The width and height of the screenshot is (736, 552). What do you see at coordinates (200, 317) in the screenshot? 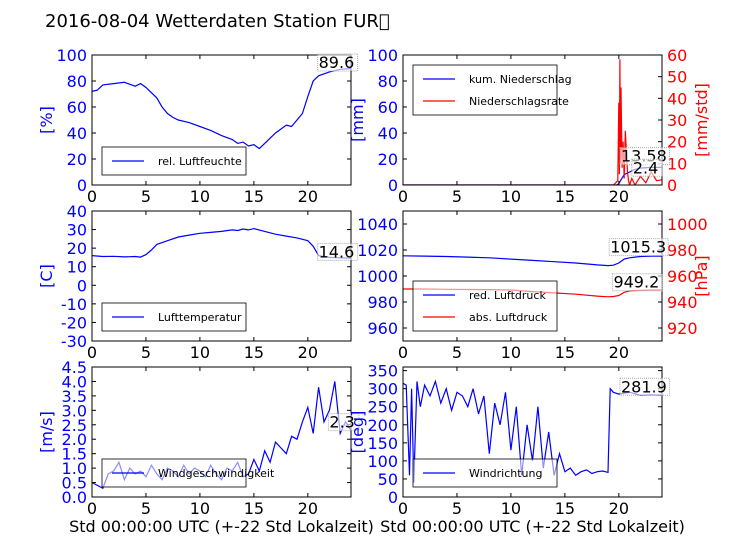
I see `legend-label: Lufttemperatur` at bounding box center [200, 317].